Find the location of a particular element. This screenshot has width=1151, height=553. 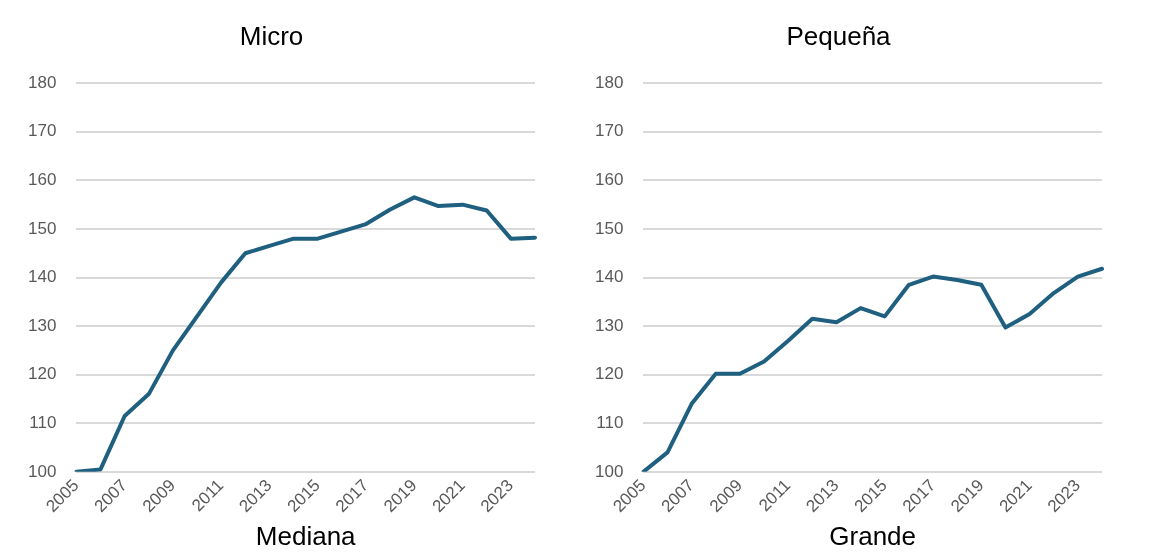

chart-title: Pequeña is located at coordinates (839, 35).